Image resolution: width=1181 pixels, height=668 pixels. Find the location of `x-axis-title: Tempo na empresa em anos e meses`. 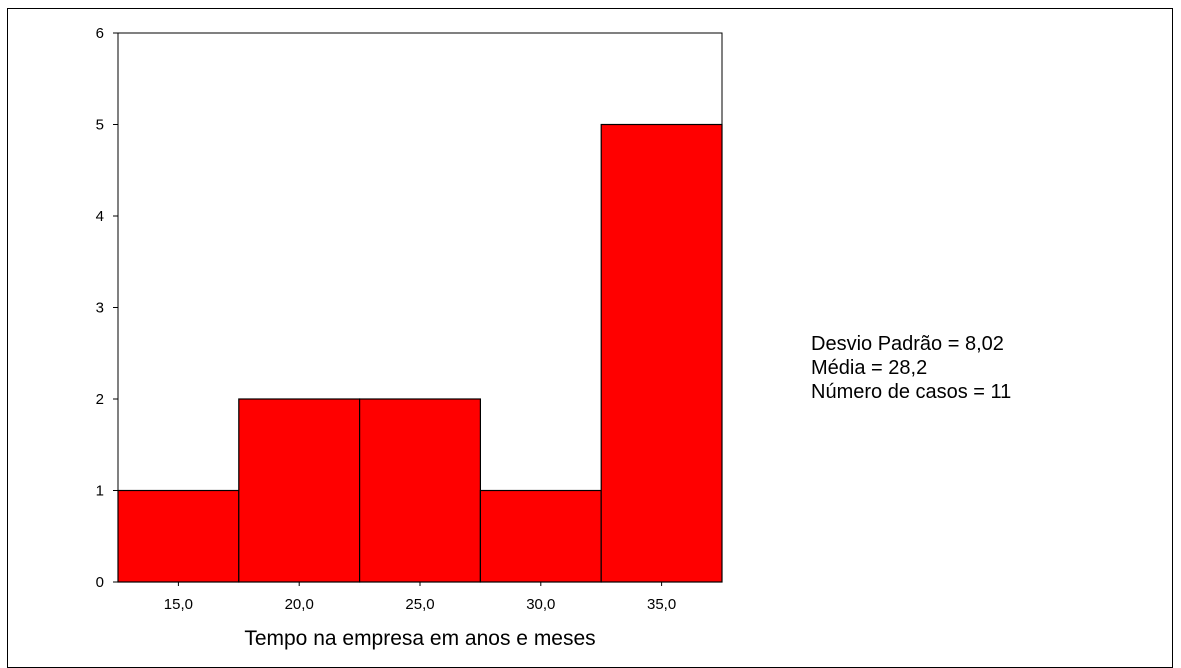

x-axis-title: Tempo na empresa em anos e meses is located at coordinates (419, 638).